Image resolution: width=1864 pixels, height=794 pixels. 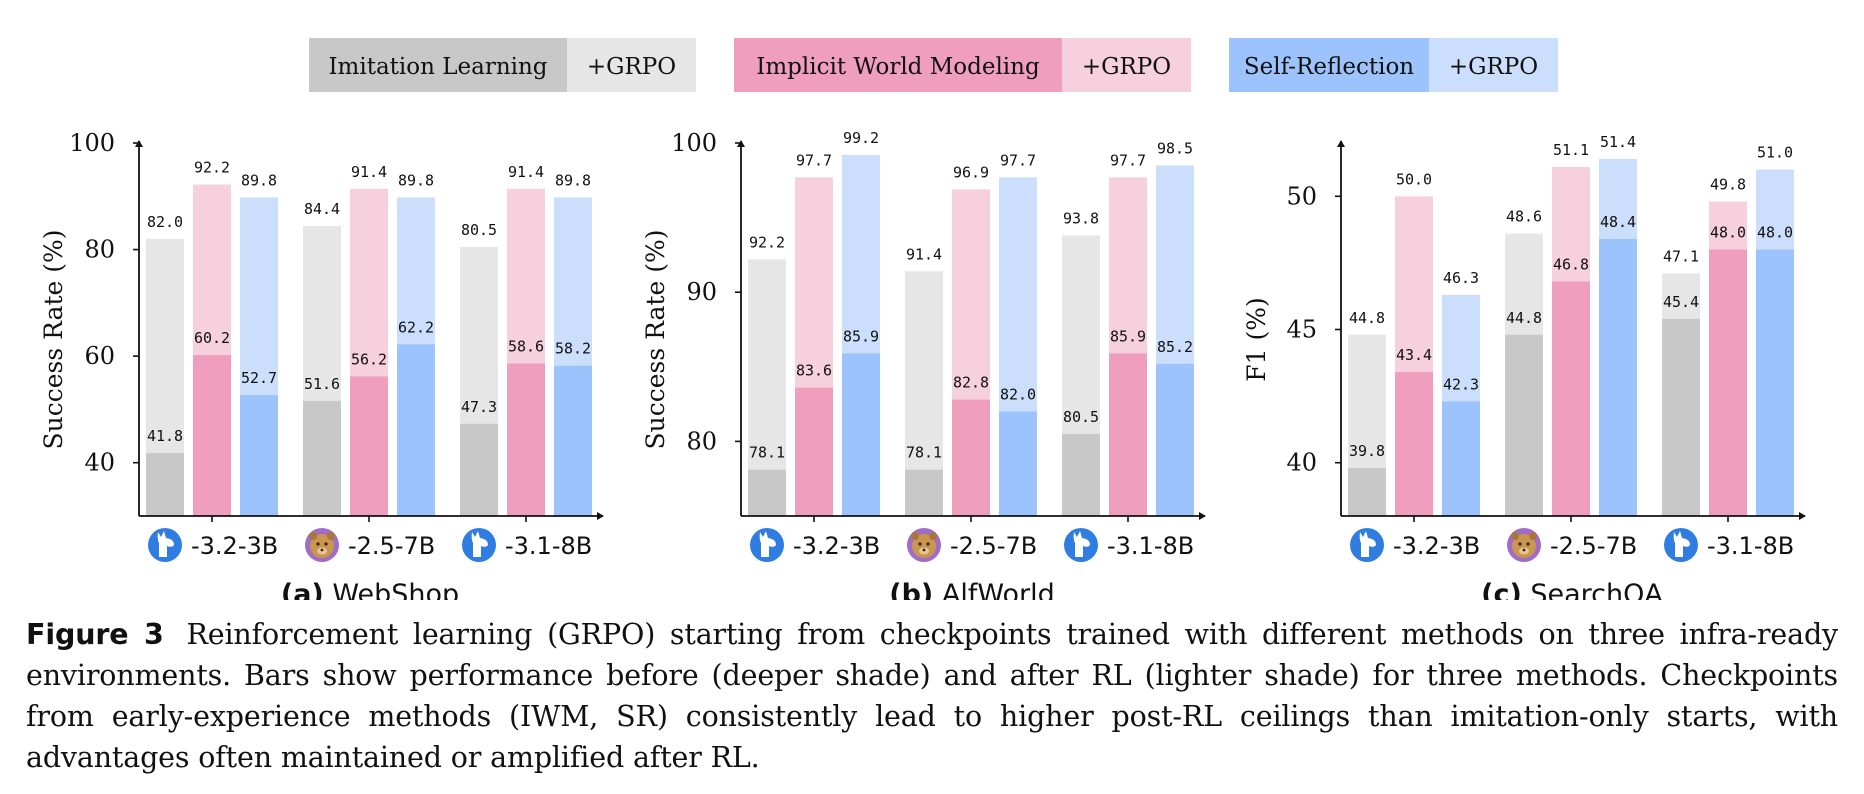 I want to click on data-label-before: 83.6, so click(x=814, y=371).